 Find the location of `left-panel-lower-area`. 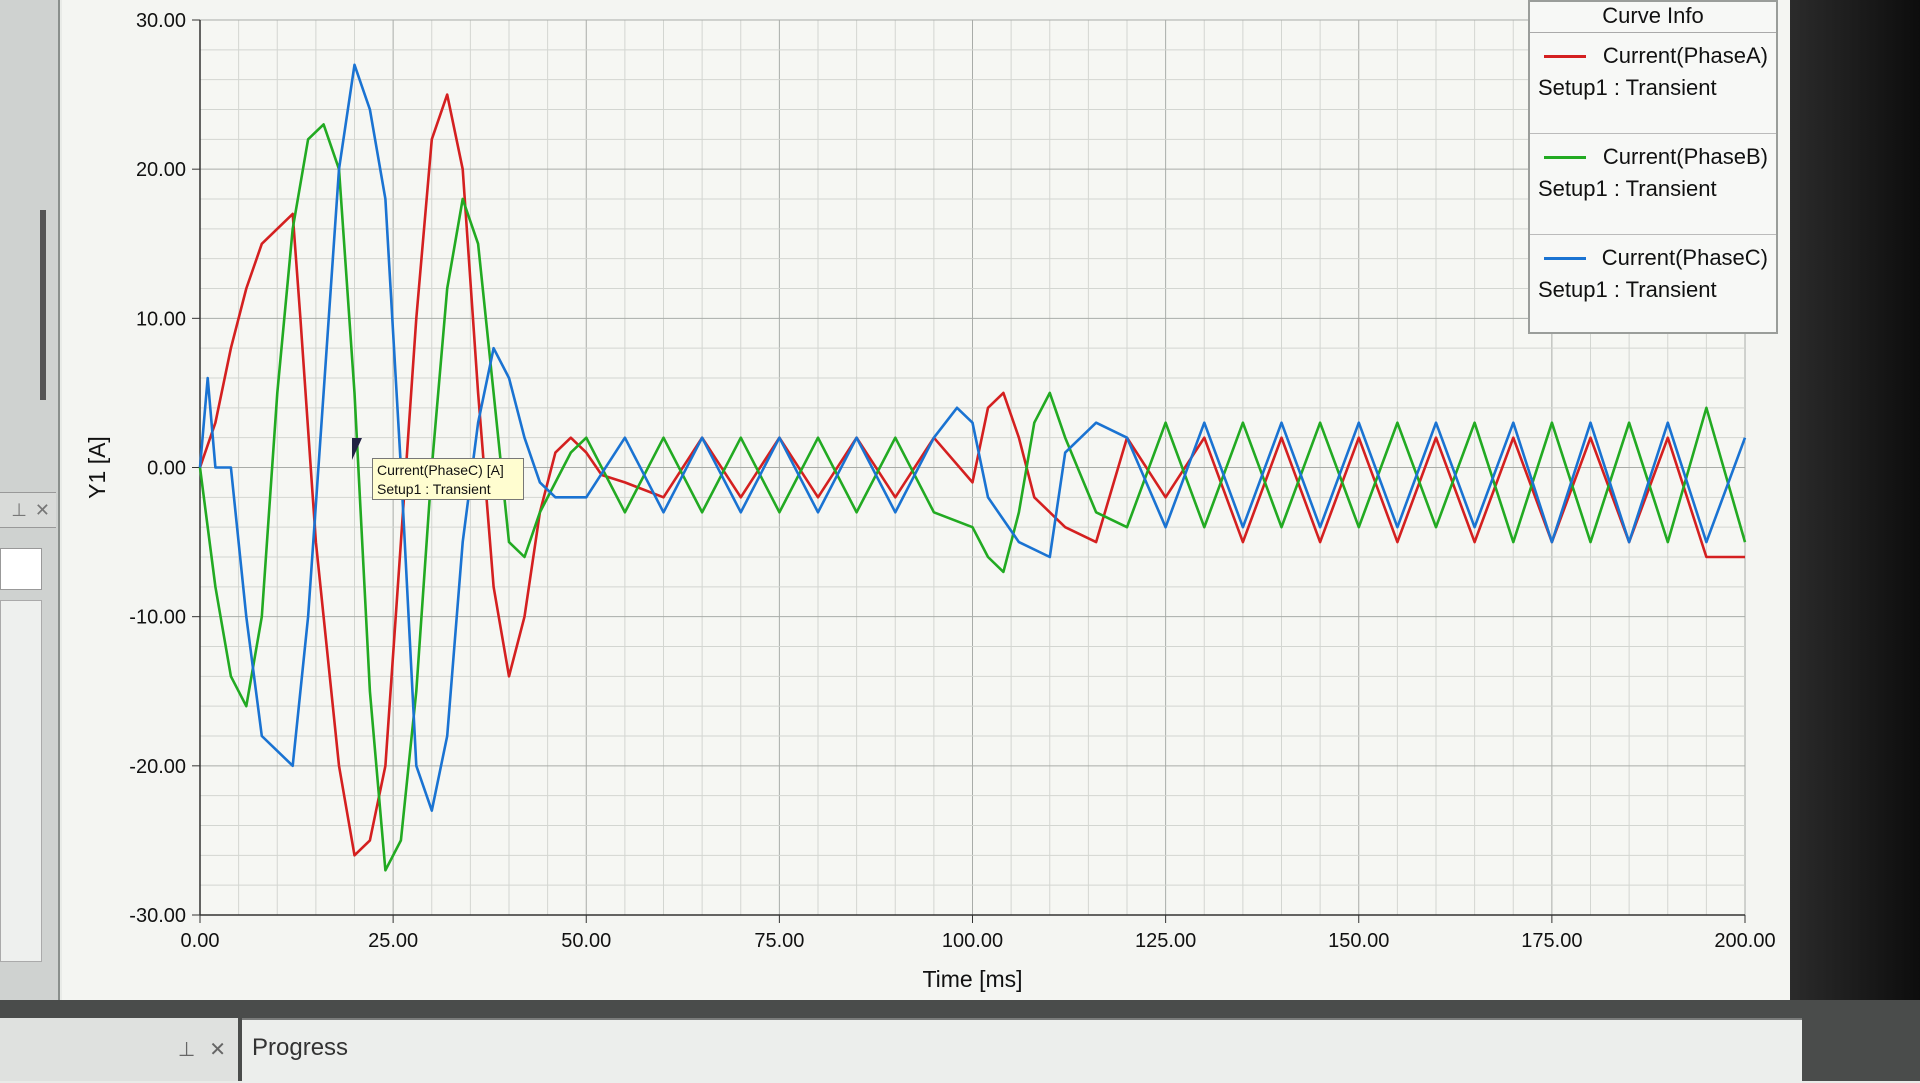

left-panel-lower-area is located at coordinates (21, 781).